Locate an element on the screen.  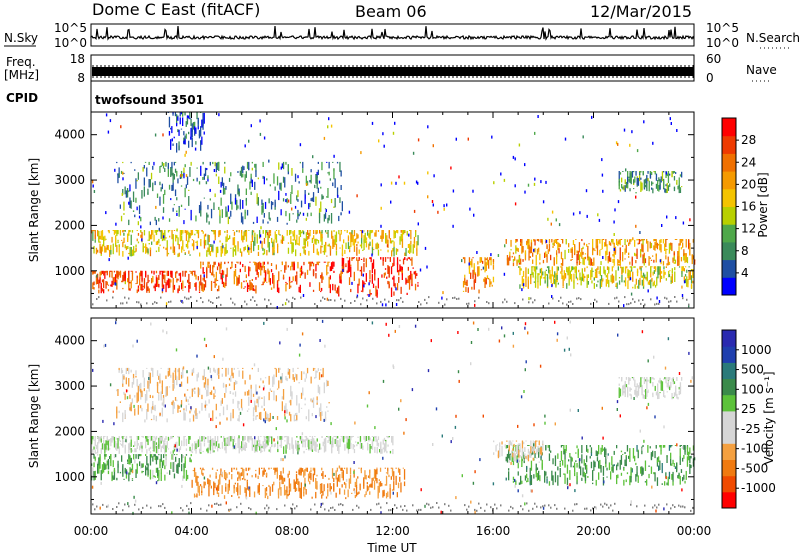
freq-panel is located at coordinates (392, 68).